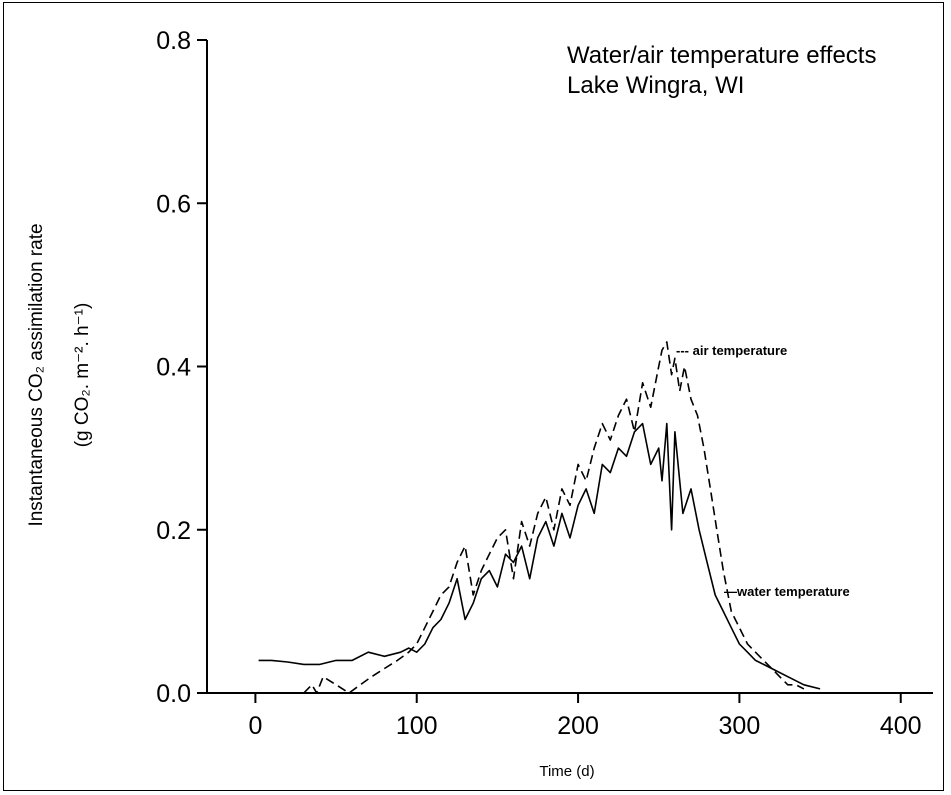 This screenshot has width=951, height=795. Describe the element at coordinates (173, 204) in the screenshot. I see `y-tick-label: 0.6` at that location.